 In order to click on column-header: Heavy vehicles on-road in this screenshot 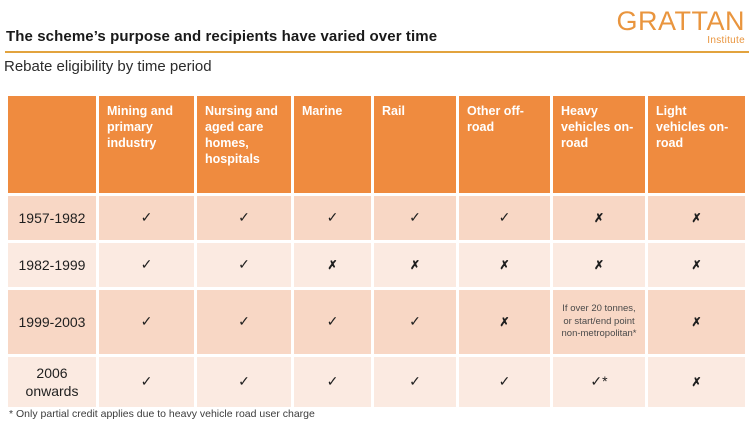, I will do `click(599, 144)`.